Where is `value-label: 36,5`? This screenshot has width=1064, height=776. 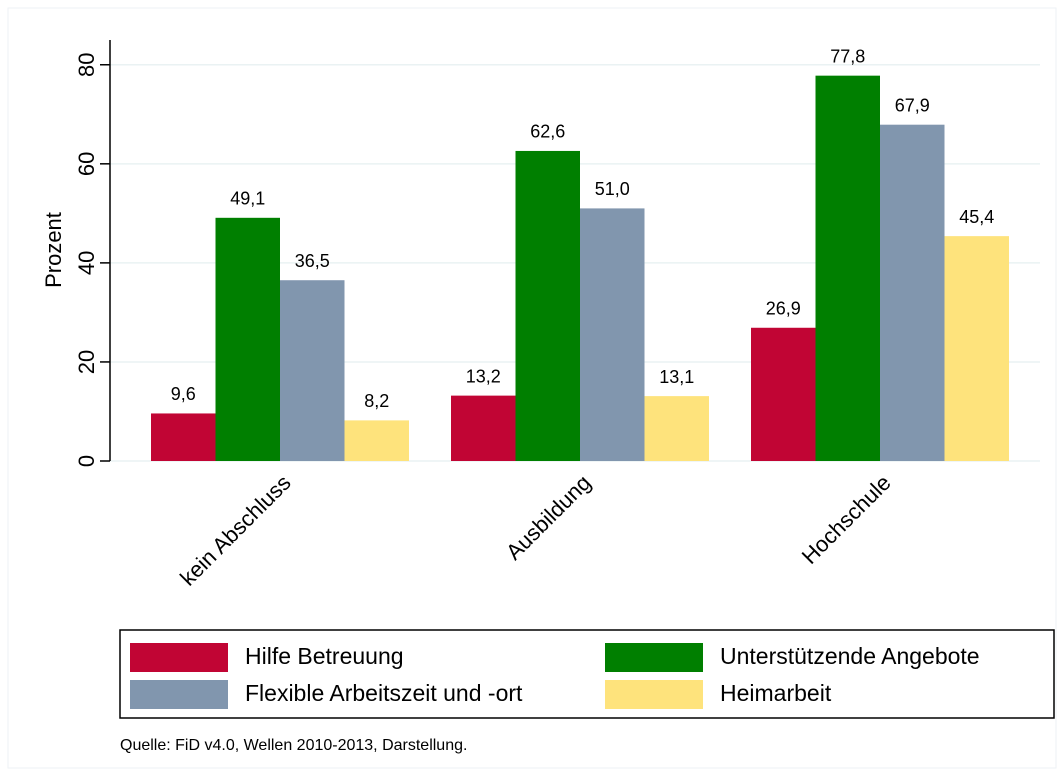 value-label: 36,5 is located at coordinates (312, 261).